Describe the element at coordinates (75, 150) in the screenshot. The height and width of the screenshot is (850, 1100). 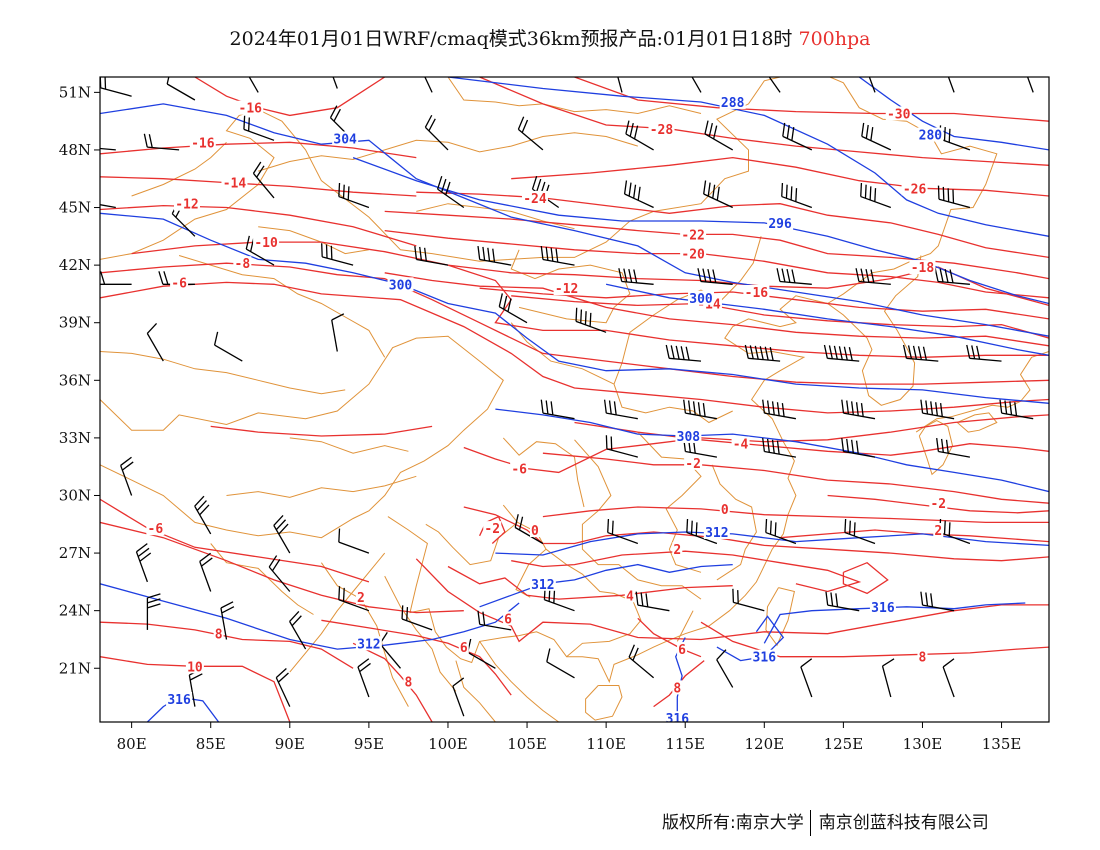
I see `y-tick-label: 48N` at that location.